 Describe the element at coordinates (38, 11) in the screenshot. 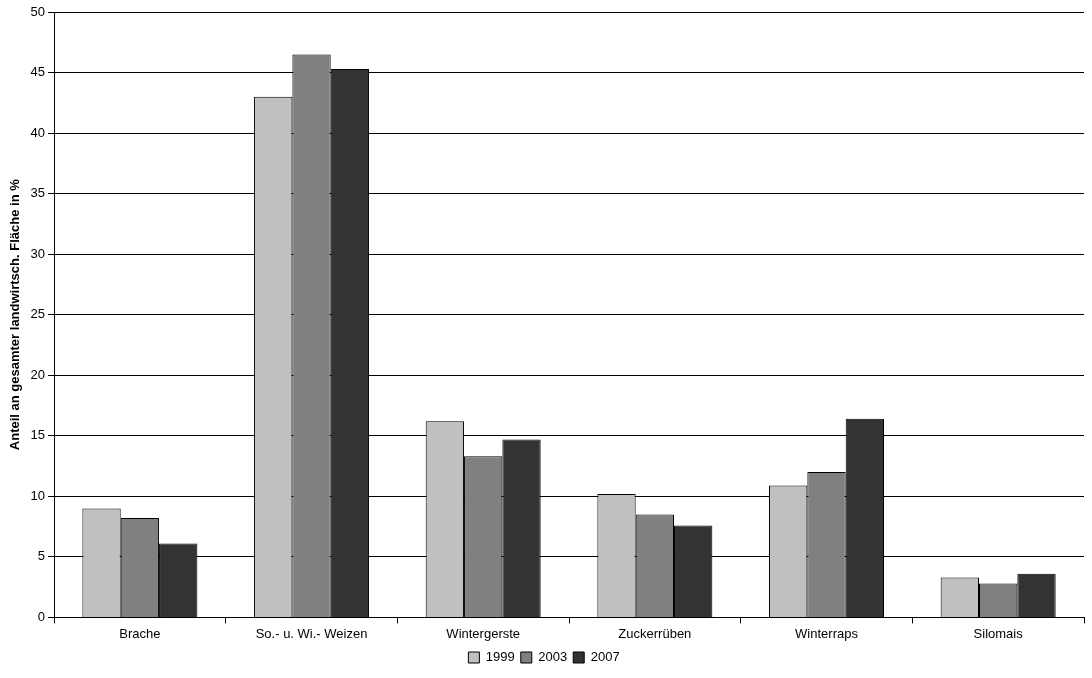

I see `y-tick-label: 50` at that location.